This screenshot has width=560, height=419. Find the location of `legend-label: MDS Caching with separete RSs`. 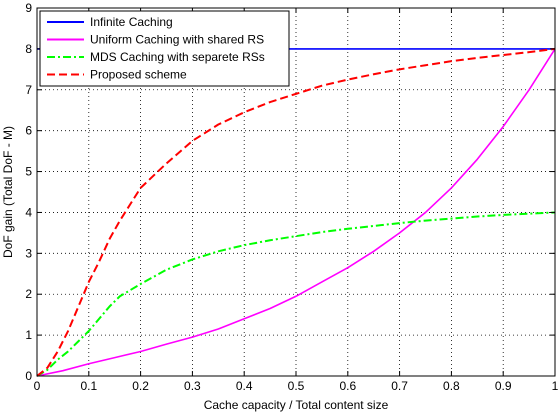

legend-label: MDS Caching with separete RSs is located at coordinates (177, 57).